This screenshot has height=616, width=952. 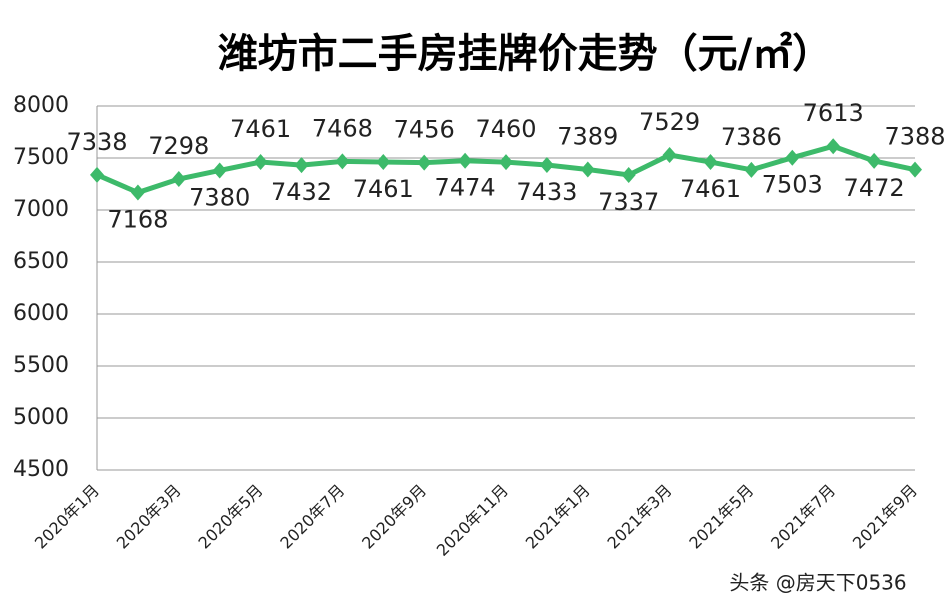 What do you see at coordinates (96, 142) in the screenshot?
I see `value-label: 7338` at bounding box center [96, 142].